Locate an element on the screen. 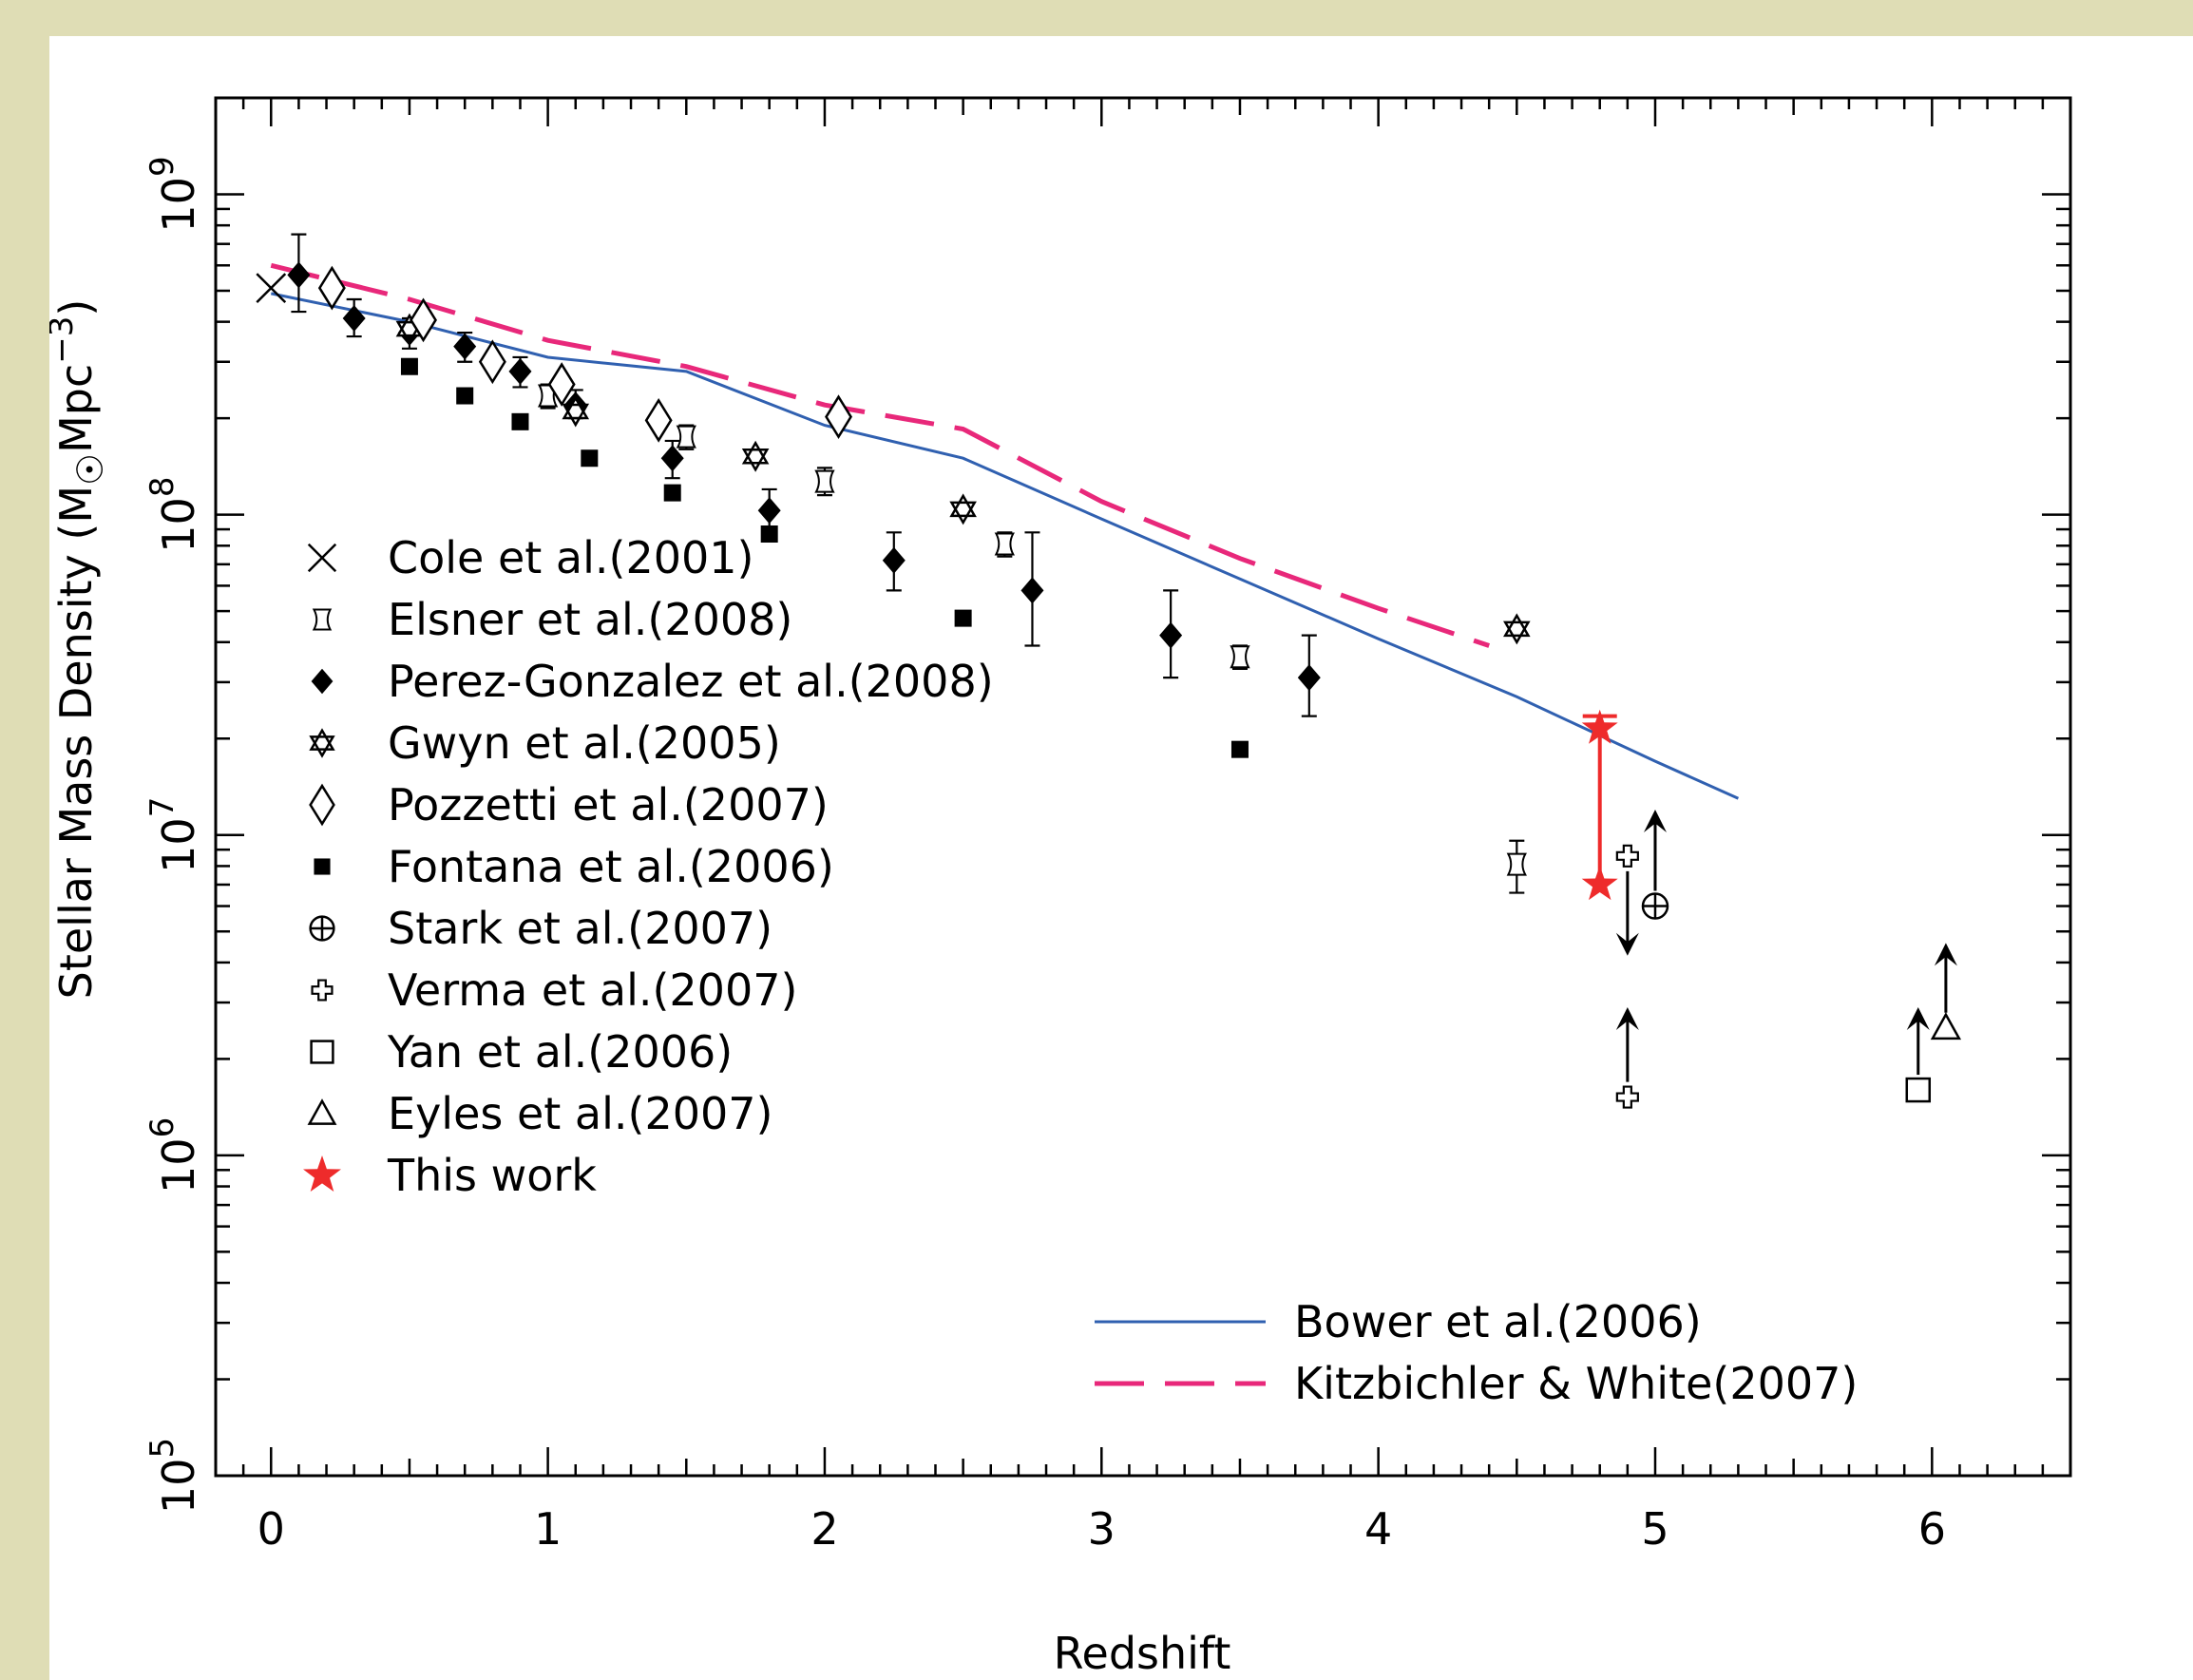  y-tick-label: 105 is located at coordinates (173, 1476).